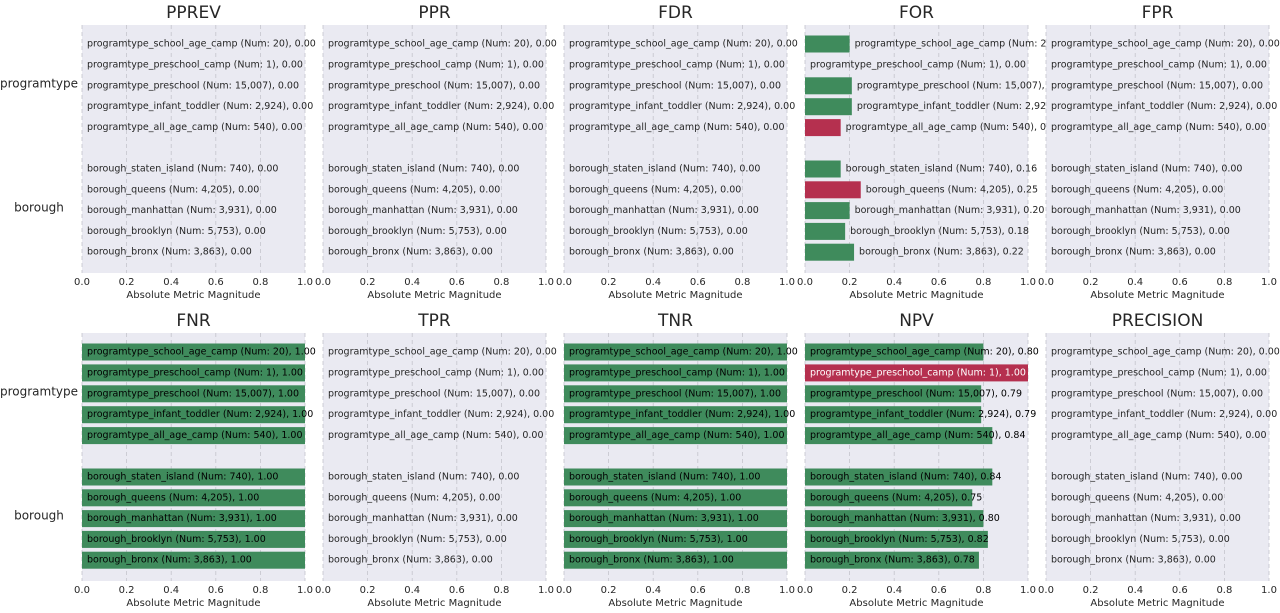 The width and height of the screenshot is (1280, 613). I want to click on bar-label: programtype_all_age_camp (Num: 540), 0.1, so click(950, 127).